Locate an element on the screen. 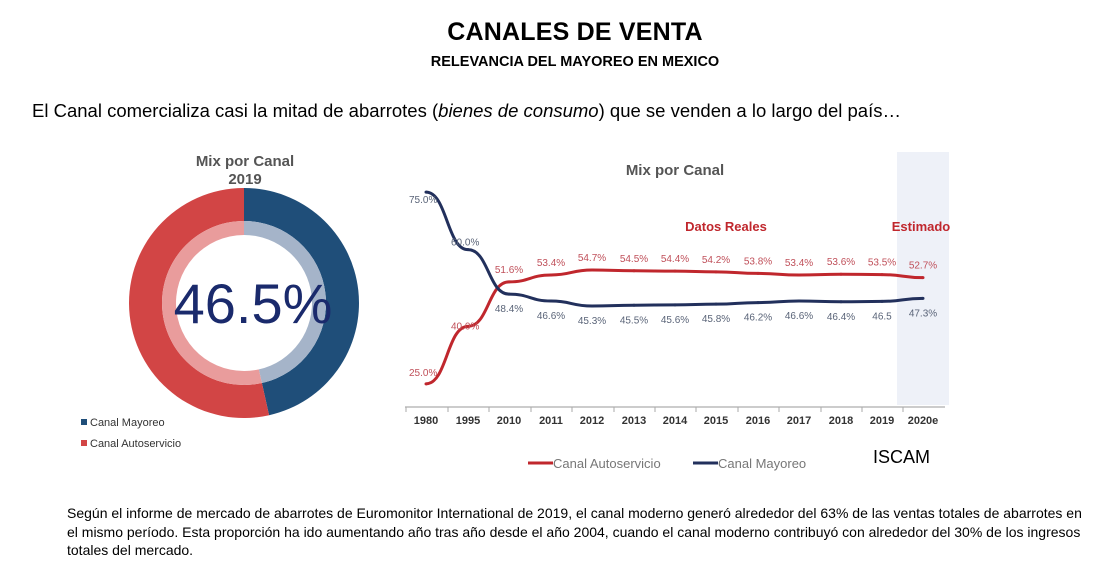 This screenshot has height=578, width=1115. donut-inner-ring-autoservicio is located at coordinates (211, 302).